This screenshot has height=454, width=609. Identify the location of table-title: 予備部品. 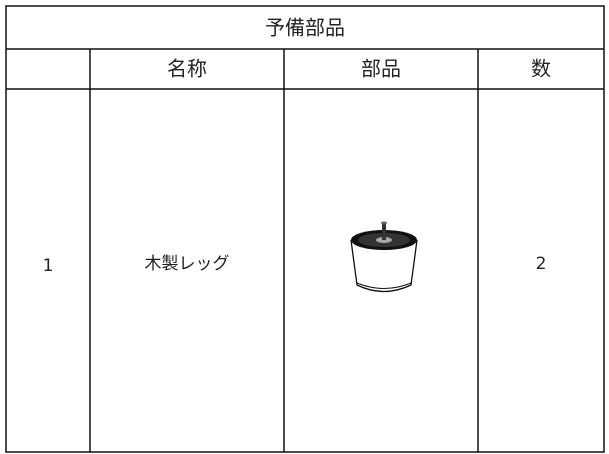
(305, 28).